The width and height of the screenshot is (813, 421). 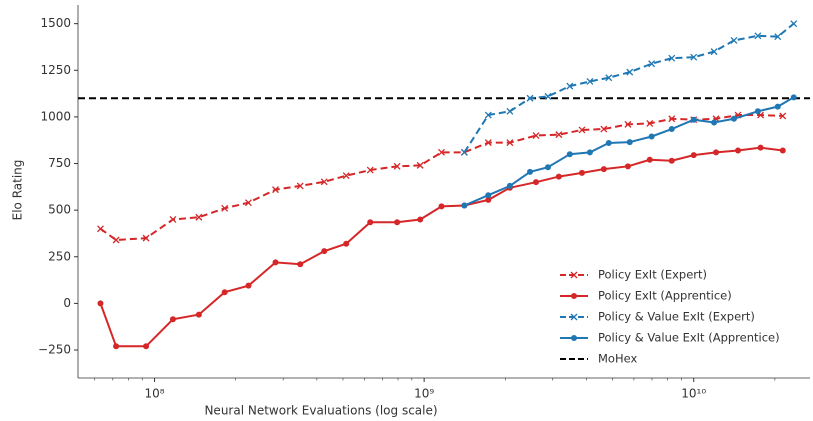 I want to click on x-axis-label: Neural Network Evaluations (log scale), so click(x=320, y=411).